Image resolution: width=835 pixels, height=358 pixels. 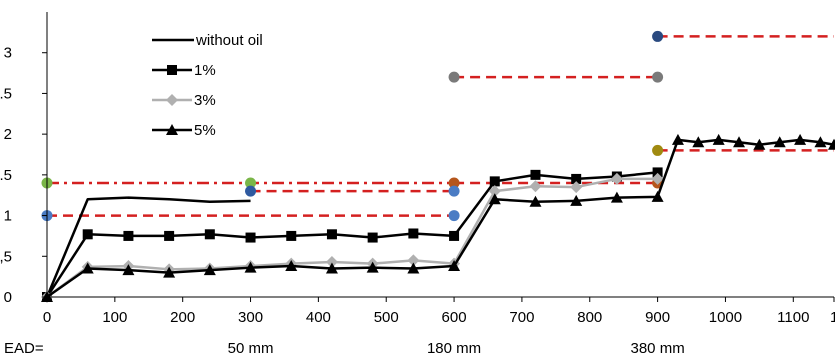 I want to click on ead-label: EAD=, so click(x=24, y=348).